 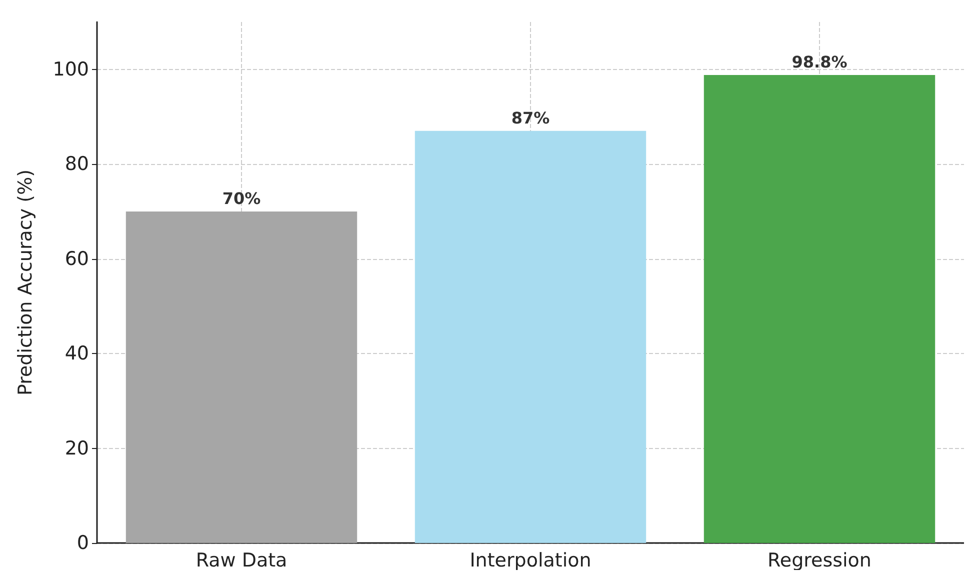 What do you see at coordinates (76, 448) in the screenshot?
I see `y-tick-label: 20` at bounding box center [76, 448].